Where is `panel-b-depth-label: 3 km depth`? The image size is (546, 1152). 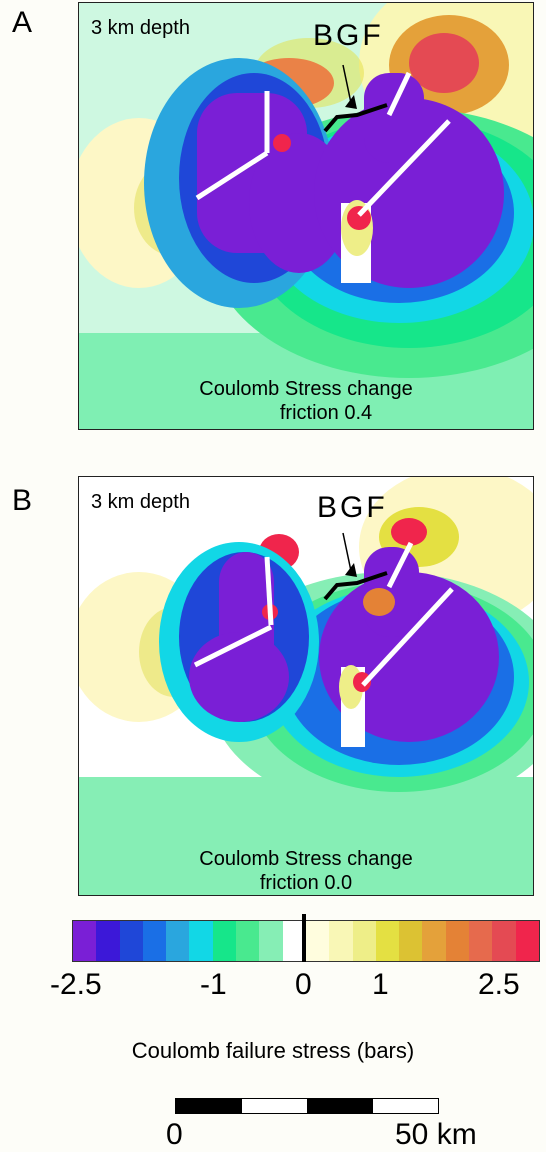
panel-b-depth-label: 3 km depth is located at coordinates (140, 502).